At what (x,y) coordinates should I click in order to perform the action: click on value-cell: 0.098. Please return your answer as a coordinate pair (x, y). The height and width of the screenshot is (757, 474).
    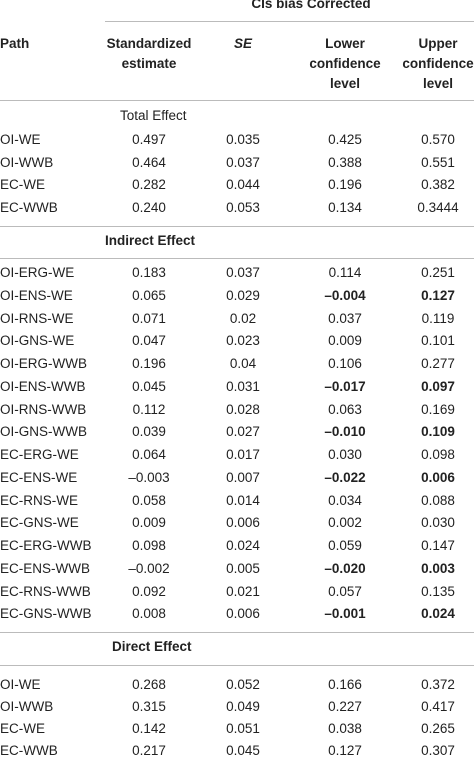
    Looking at the image, I should click on (438, 454).